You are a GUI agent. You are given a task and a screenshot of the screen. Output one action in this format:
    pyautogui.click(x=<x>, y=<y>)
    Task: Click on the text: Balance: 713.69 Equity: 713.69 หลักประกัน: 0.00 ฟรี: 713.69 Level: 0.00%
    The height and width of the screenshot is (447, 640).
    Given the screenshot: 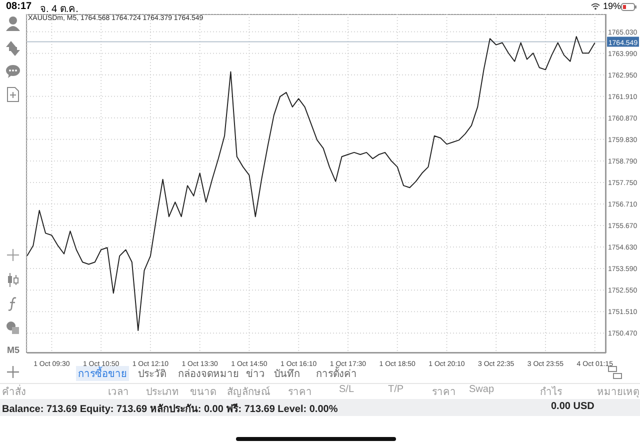 What is the action you would take?
    pyautogui.click(x=170, y=409)
    